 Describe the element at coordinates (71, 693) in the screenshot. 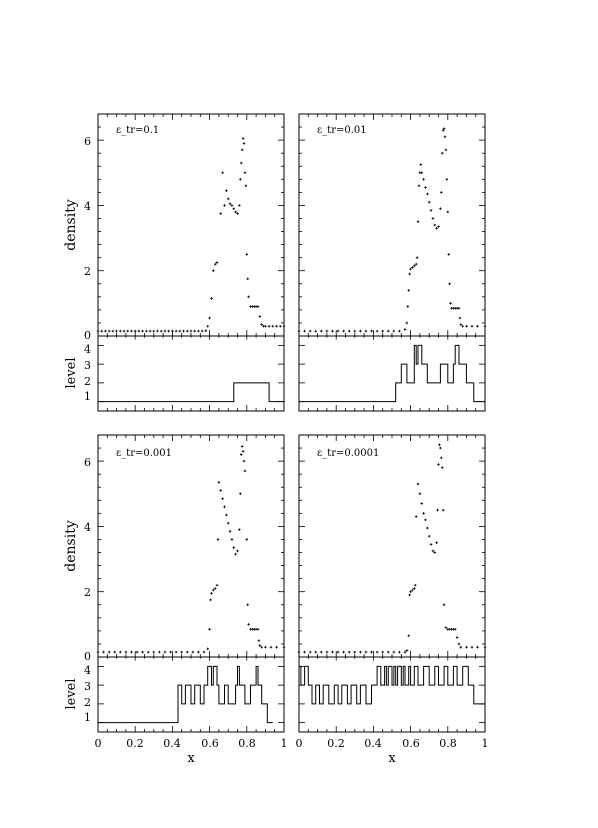

I see `panel-c-level-ylabel: level` at that location.